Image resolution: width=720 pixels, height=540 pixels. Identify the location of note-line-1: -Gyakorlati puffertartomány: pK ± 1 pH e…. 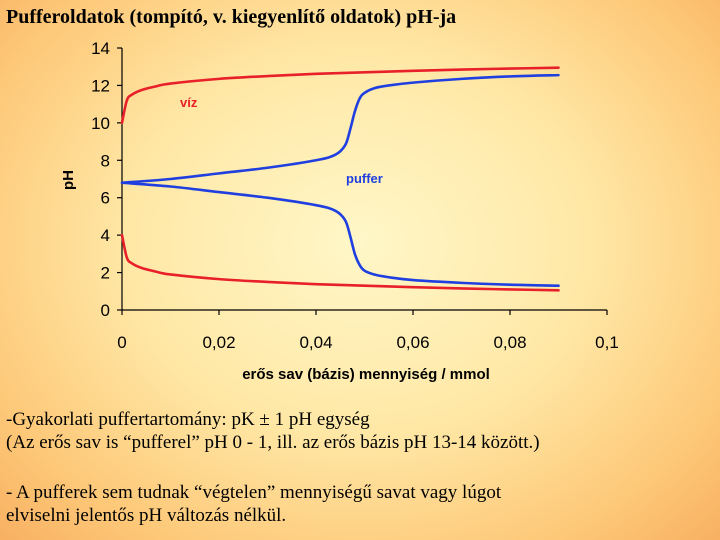
(188, 419).